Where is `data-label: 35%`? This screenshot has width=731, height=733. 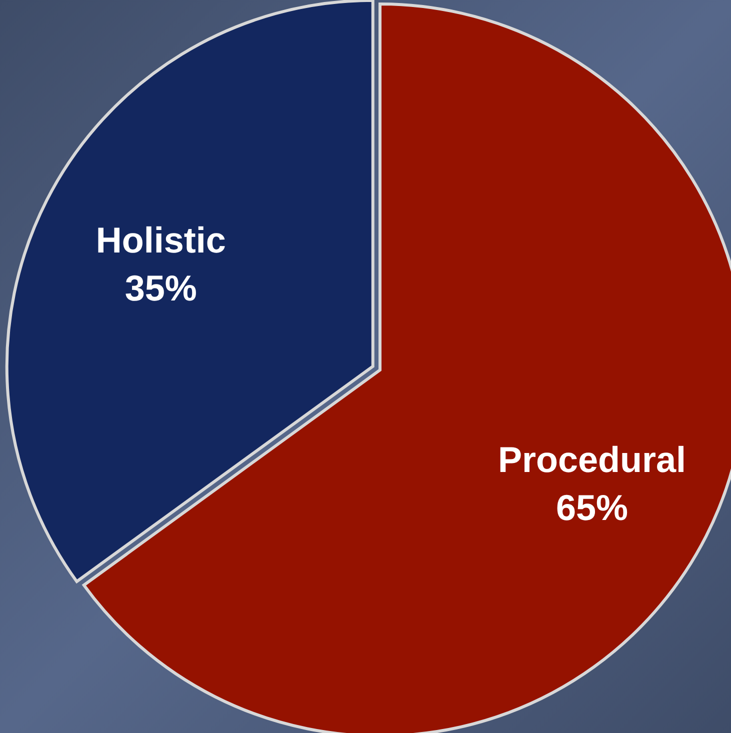
data-label: 35% is located at coordinates (160, 287).